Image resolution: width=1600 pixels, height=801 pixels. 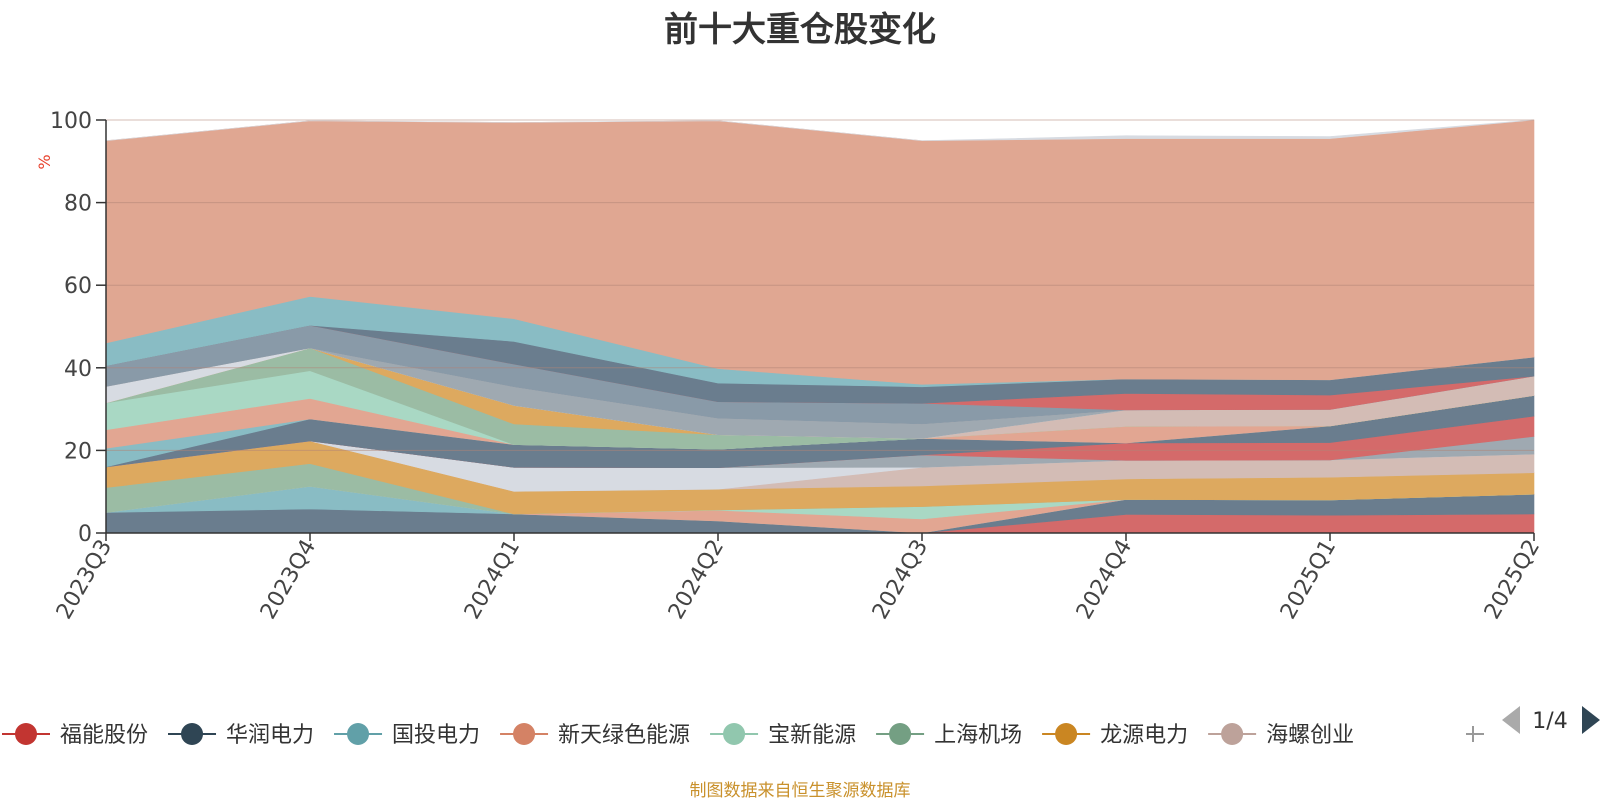 I want to click on legend-item-8: 海螺创业, so click(x=1281, y=735).